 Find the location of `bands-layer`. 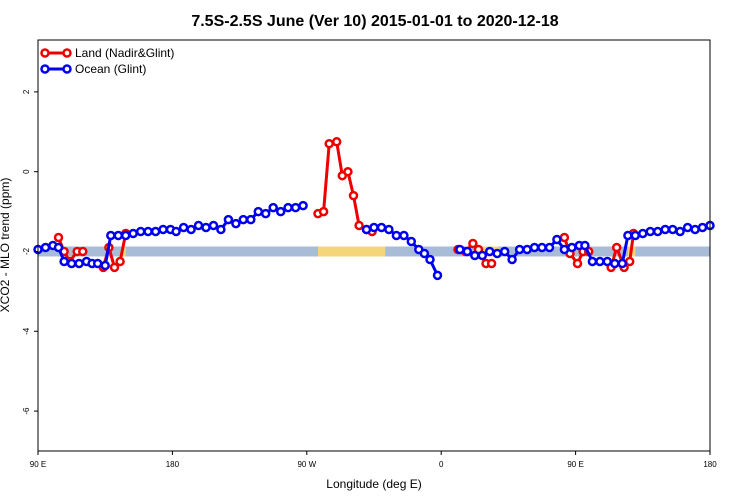

bands-layer is located at coordinates (374, 251).